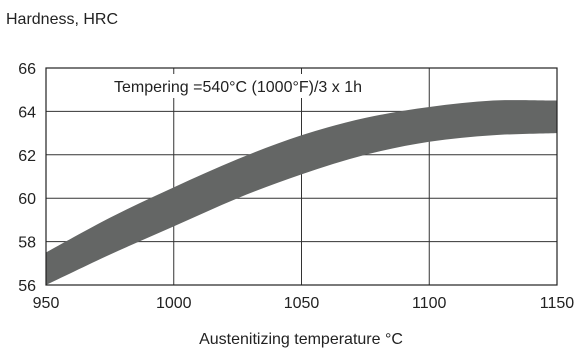 The width and height of the screenshot is (587, 354). Describe the element at coordinates (27, 178) in the screenshot. I see `y-tick-labels: 56 58 60 62 64 66` at that location.